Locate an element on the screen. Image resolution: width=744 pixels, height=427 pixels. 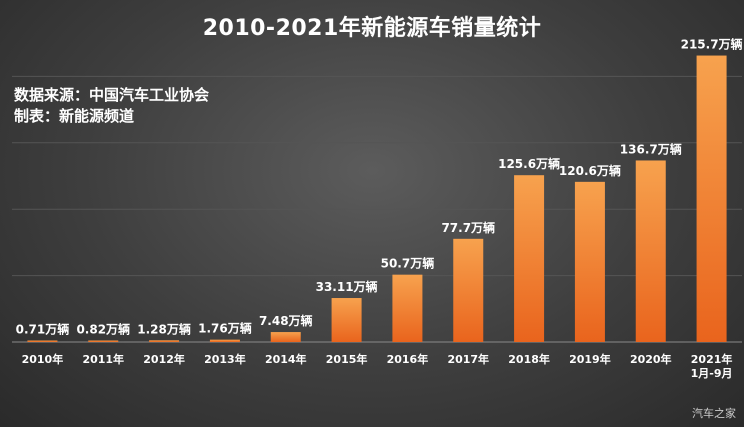
data-label: 50.7万辆 is located at coordinates (408, 263).